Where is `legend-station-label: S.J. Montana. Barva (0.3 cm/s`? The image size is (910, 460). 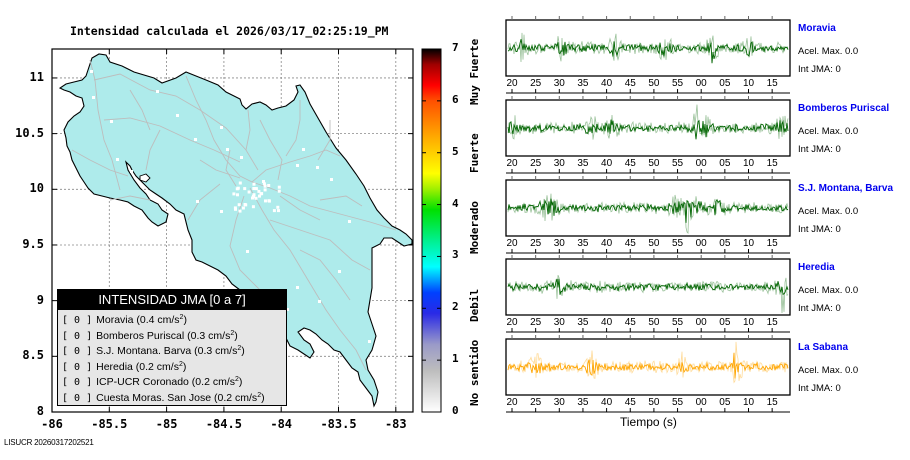 legend-station-label: S.J. Montana. Barva (0.3 cm/s is located at coordinates (167, 351).